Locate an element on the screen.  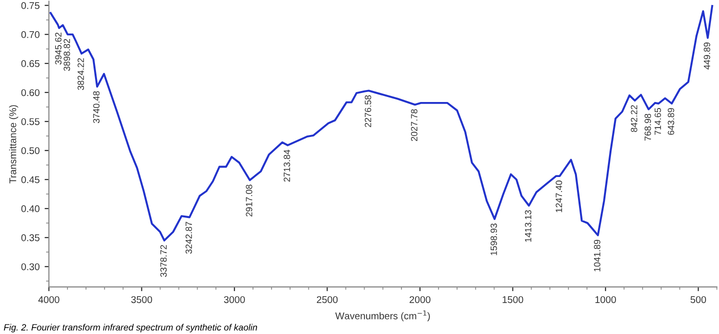
x-tick-label: 1500 is located at coordinates (513, 300).